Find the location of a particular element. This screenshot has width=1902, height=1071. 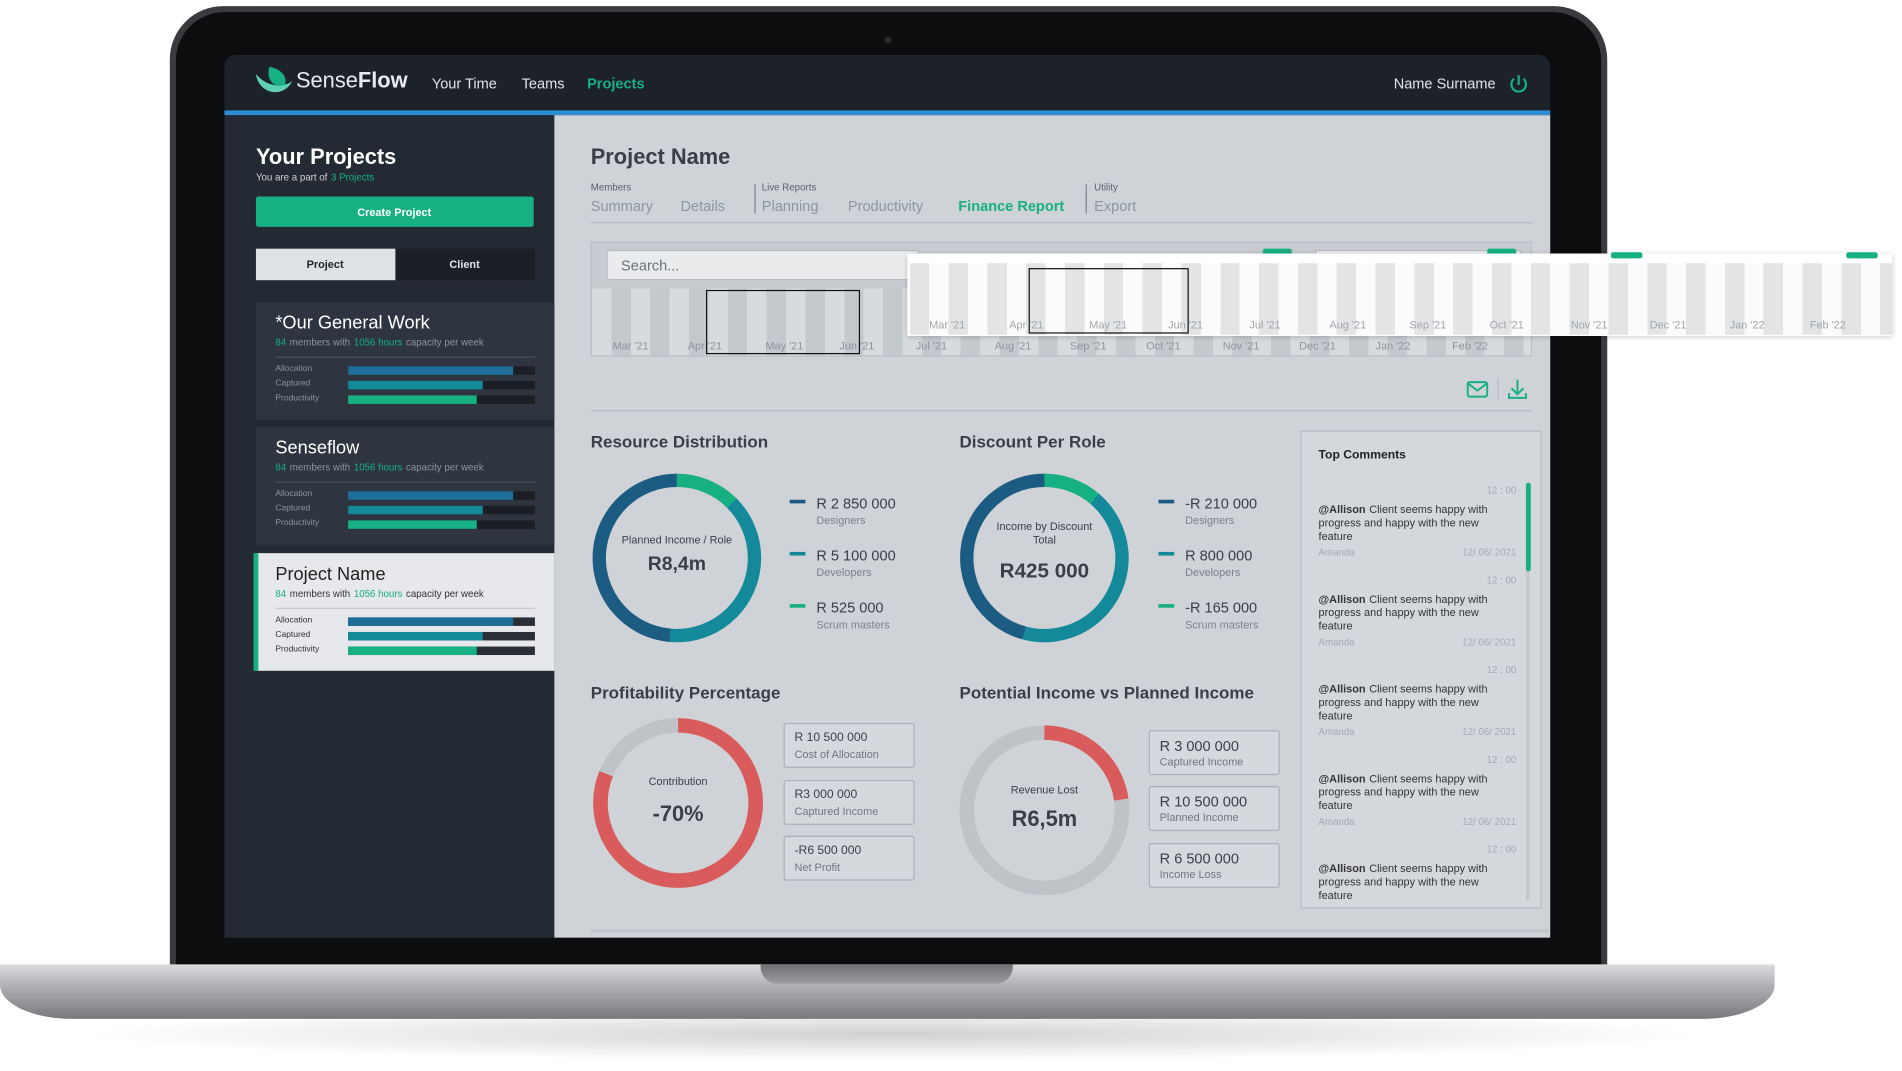

project-name: Senseflow is located at coordinates (317, 448).